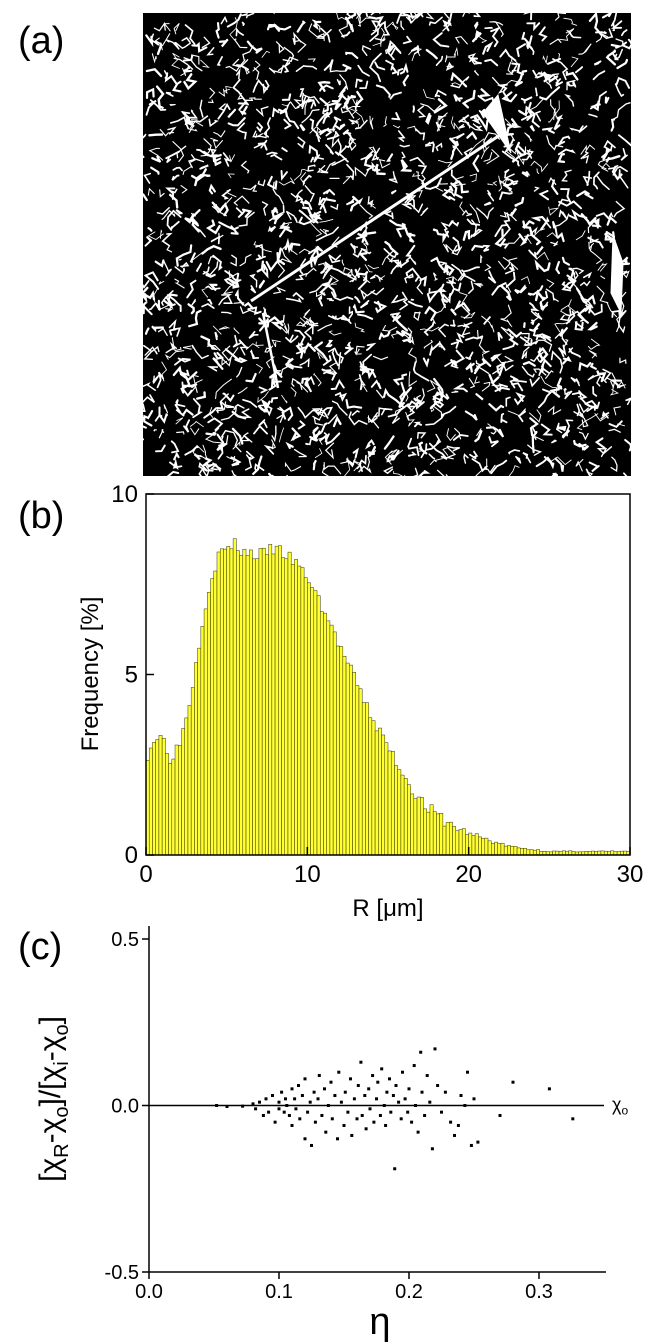  I want to click on panel-c-label: (c), so click(40, 947).